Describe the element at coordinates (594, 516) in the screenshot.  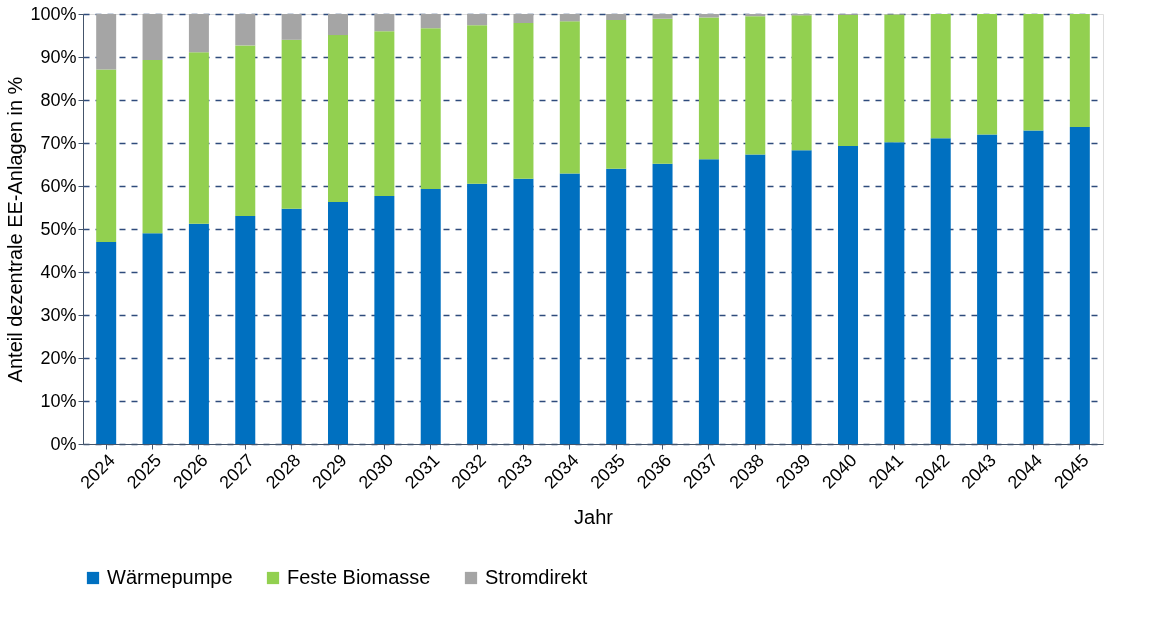
I see `x-axis-title: Jahr` at that location.